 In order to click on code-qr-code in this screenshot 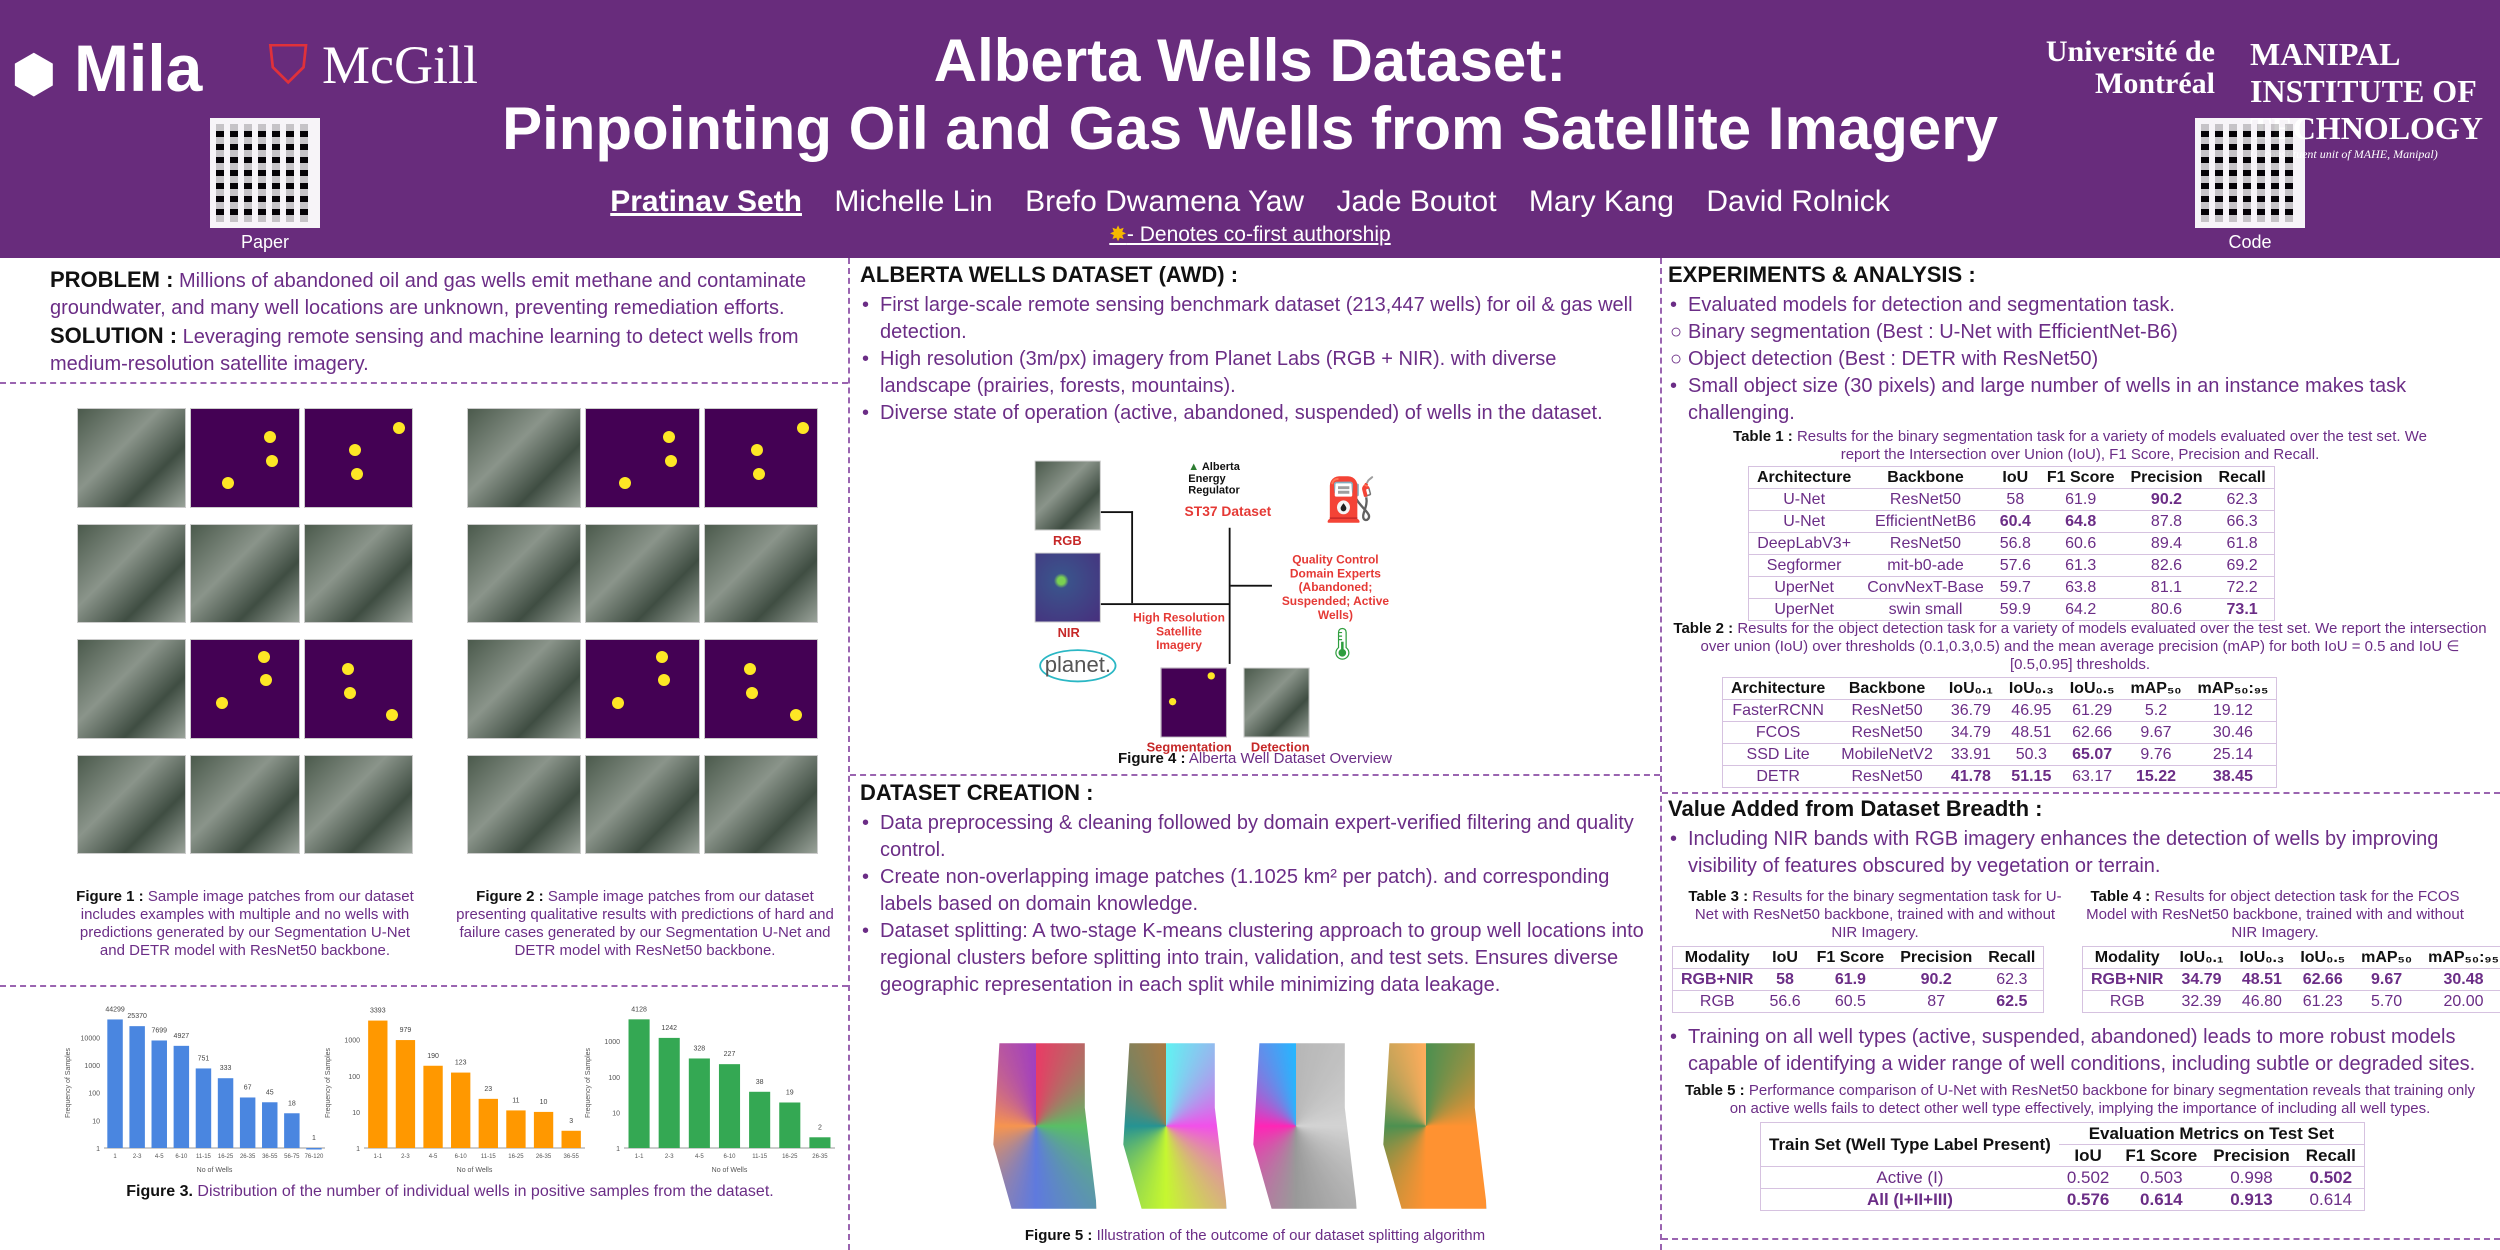, I will do `click(2250, 173)`.